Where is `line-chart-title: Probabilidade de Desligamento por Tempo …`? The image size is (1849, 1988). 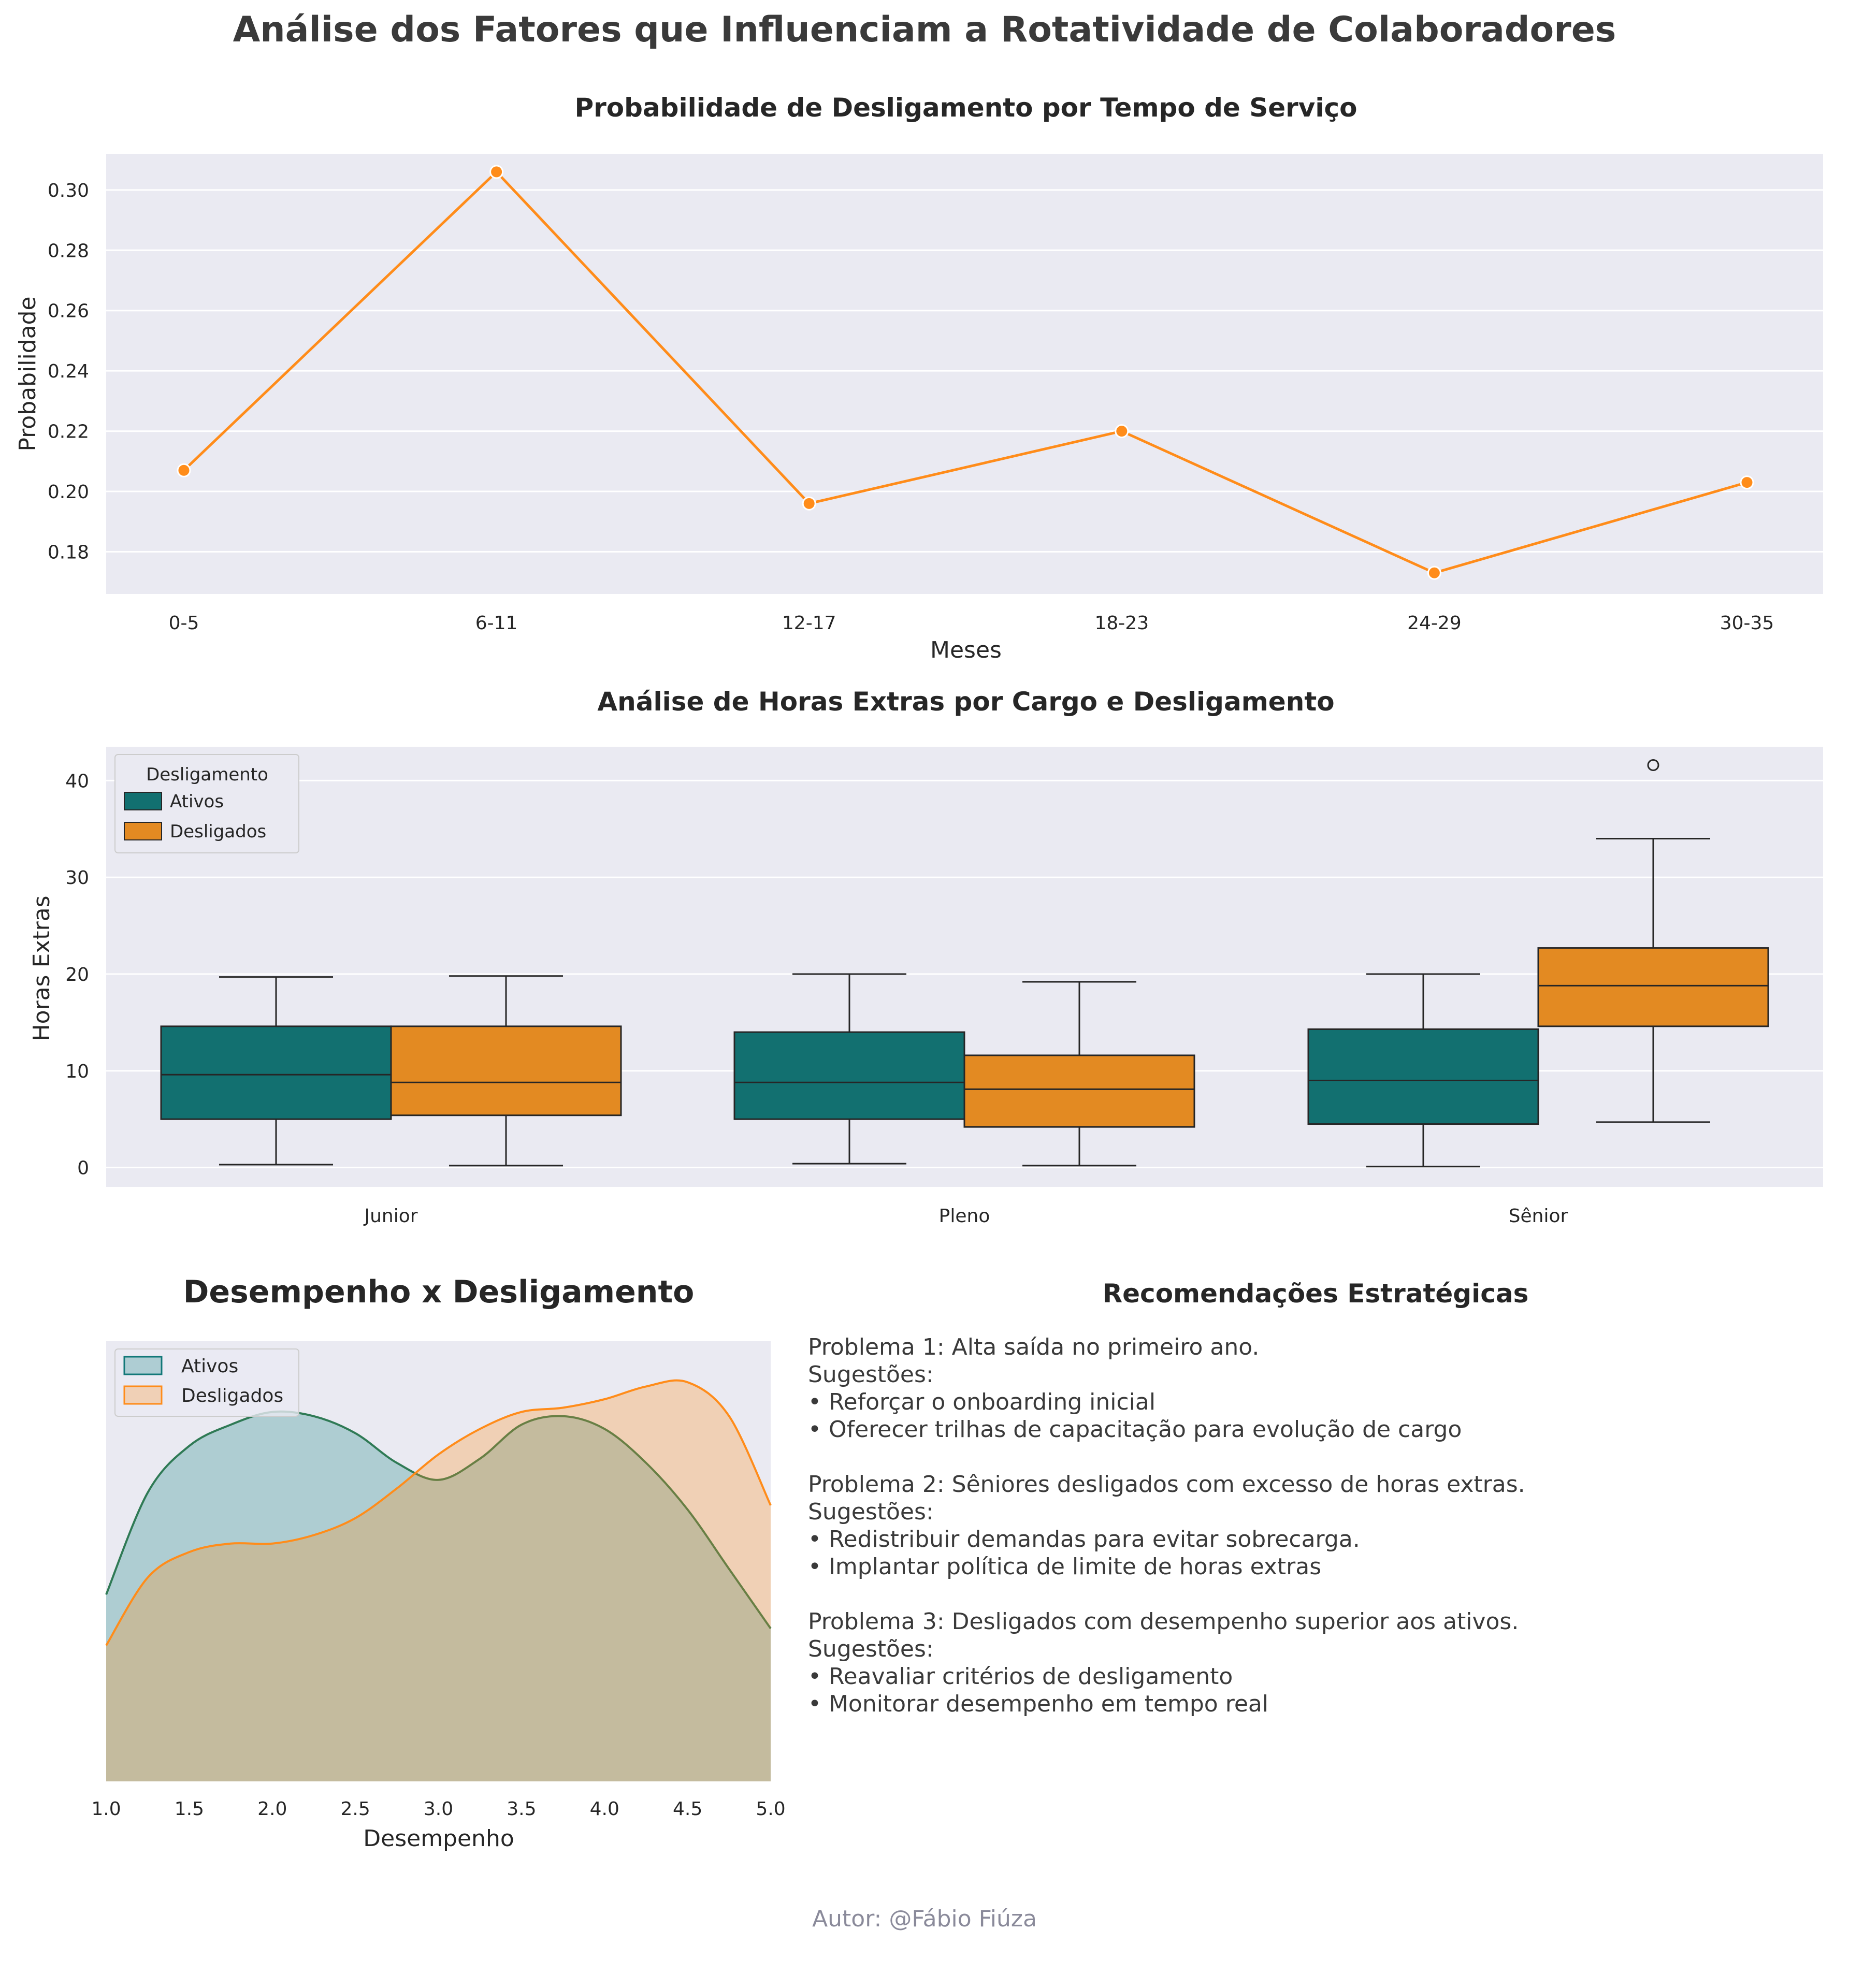 line-chart-title: Probabilidade de Desligamento por Tempo … is located at coordinates (966, 108).